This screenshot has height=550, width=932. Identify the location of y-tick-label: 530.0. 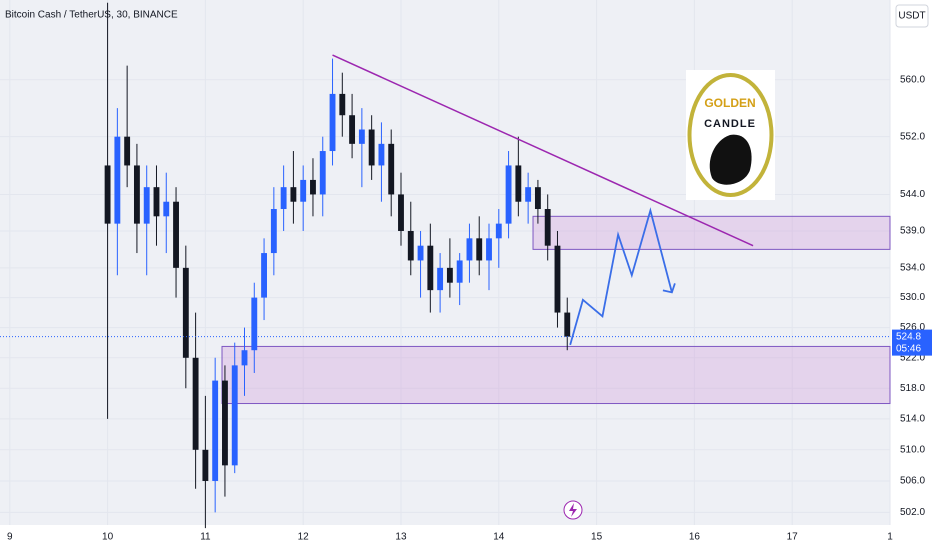
(912, 297).